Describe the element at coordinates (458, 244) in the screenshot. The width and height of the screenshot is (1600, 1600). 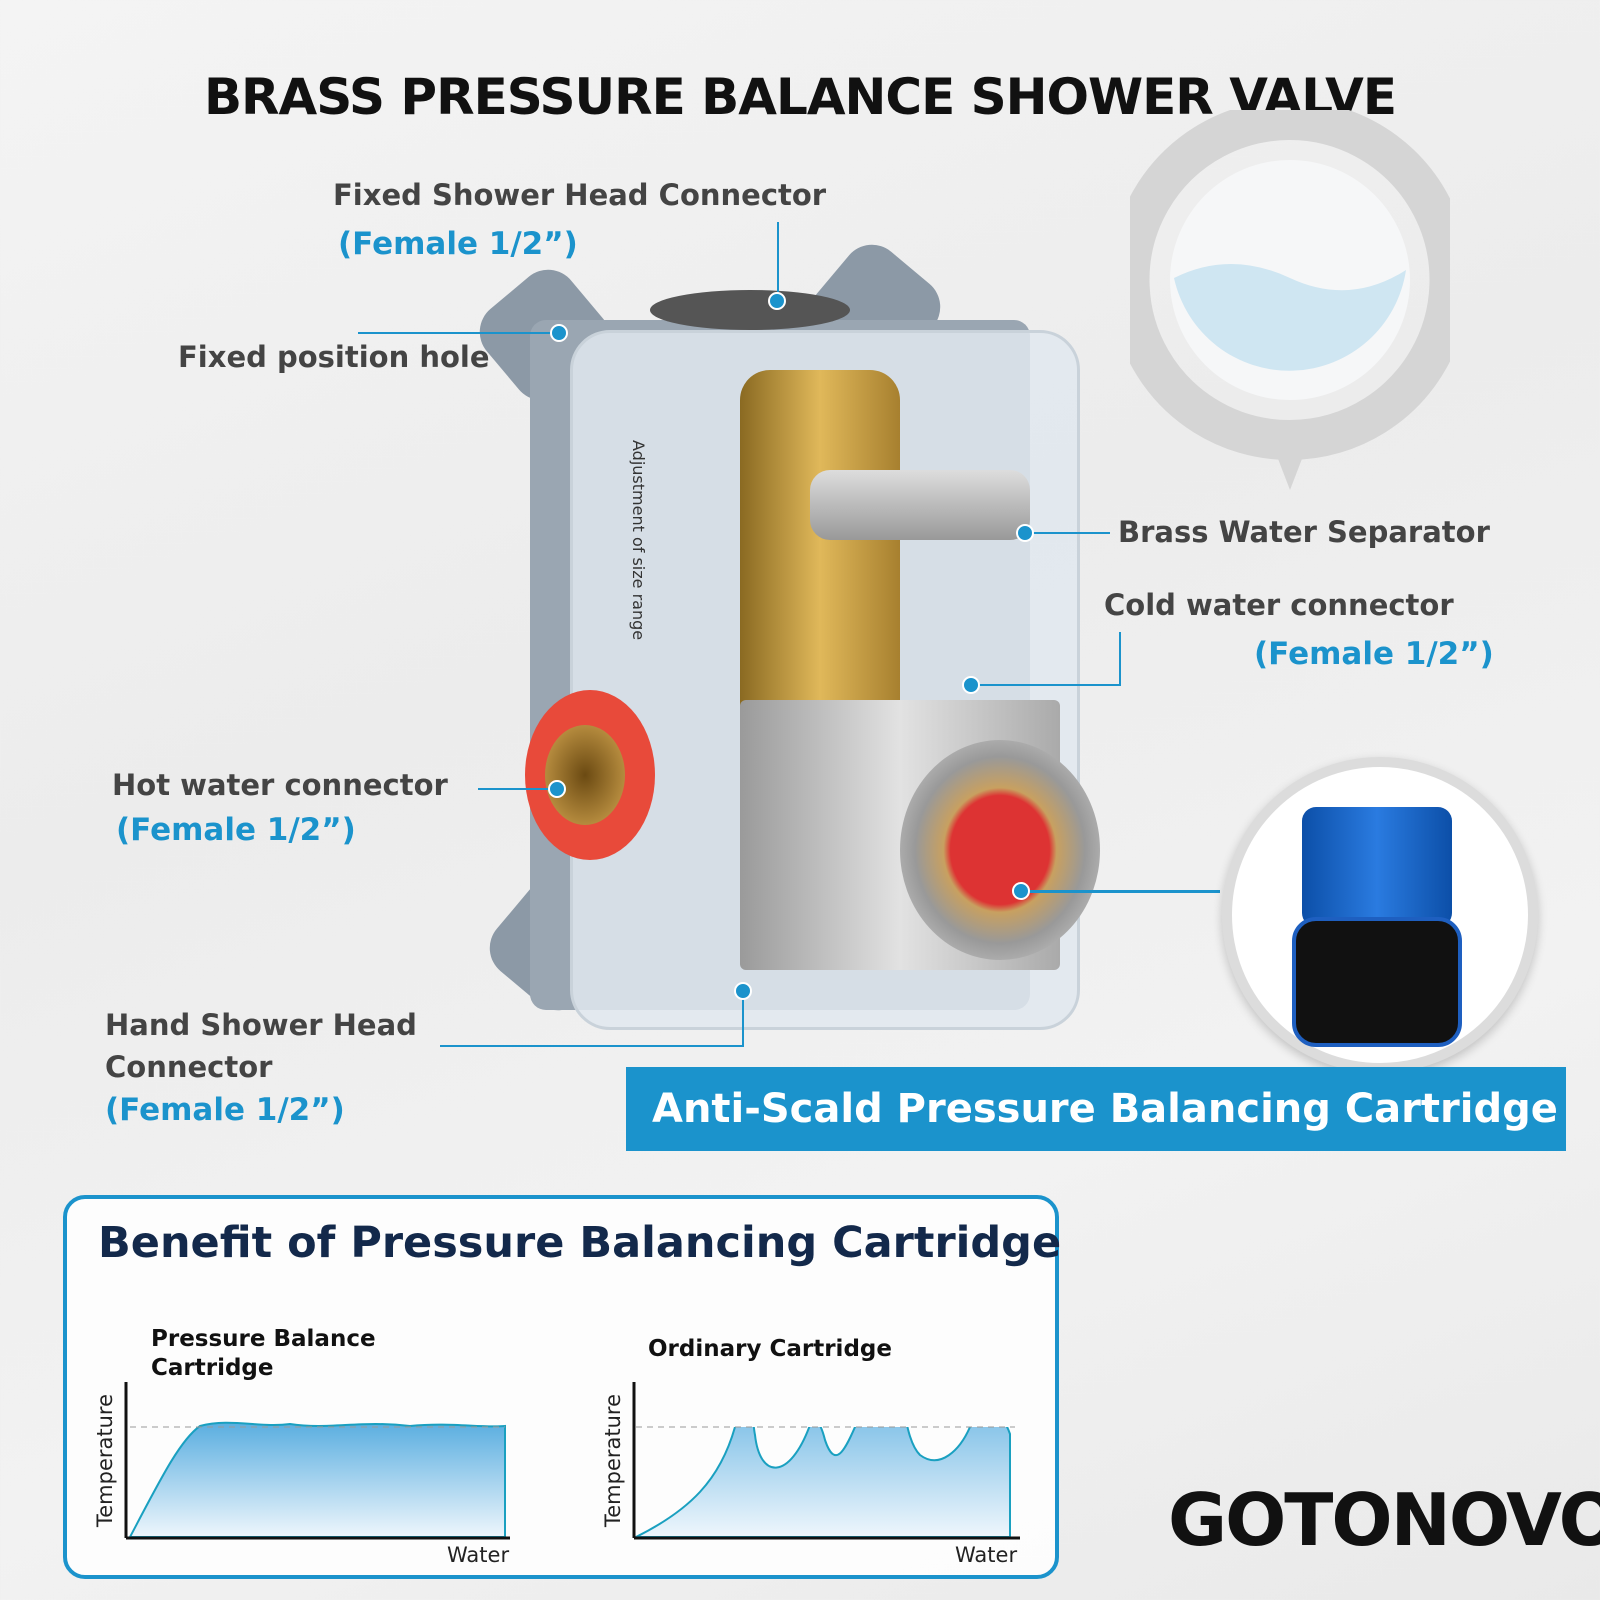
I see `fixed-head-spec: (Female 1/2”)` at that location.